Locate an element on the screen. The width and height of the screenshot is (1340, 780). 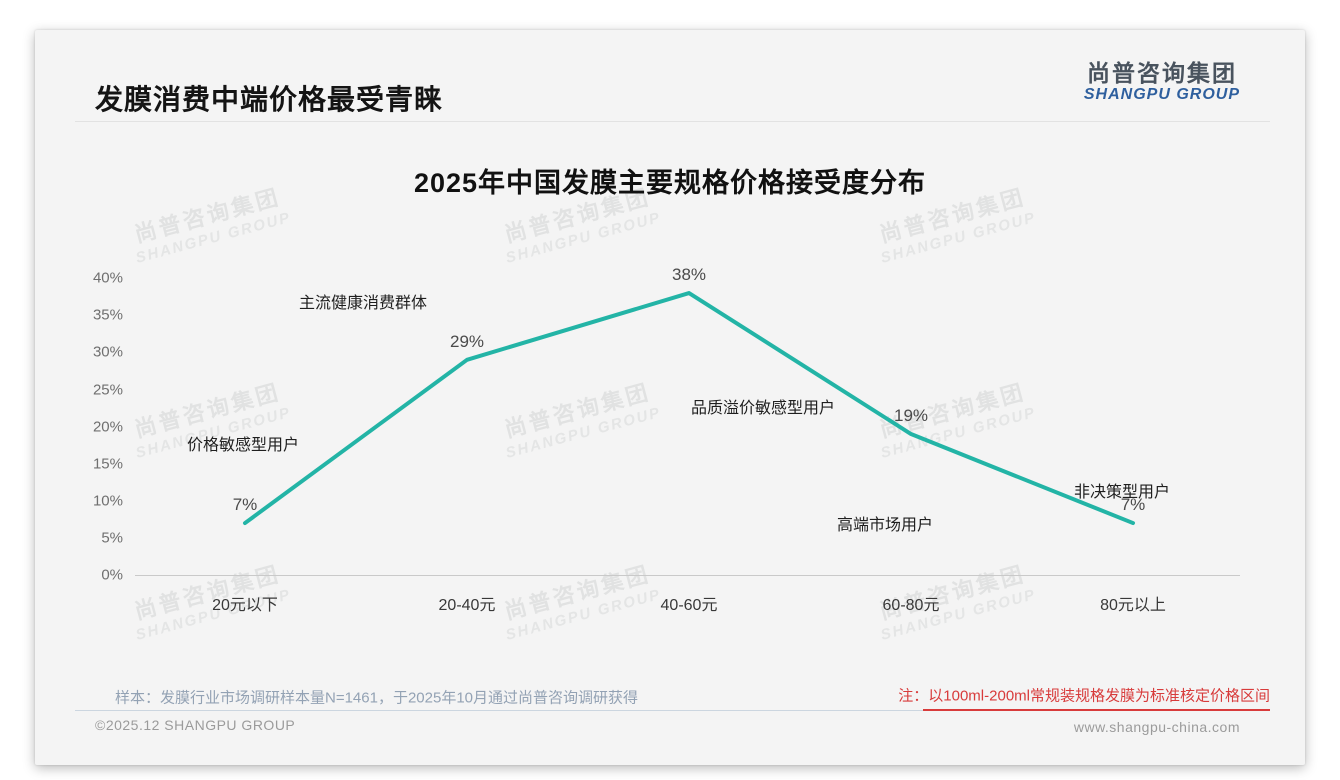
y-axis-tick-label: 5% is located at coordinates (112, 538).